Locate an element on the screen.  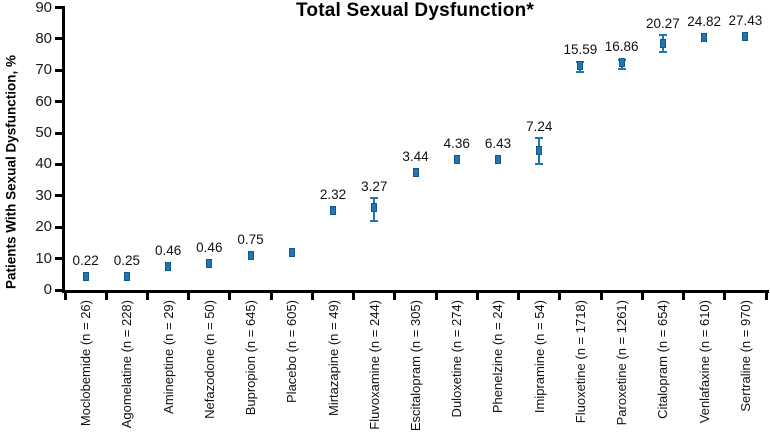
x-category-label: Amineptine (n = 29) is located at coordinates (168, 357).